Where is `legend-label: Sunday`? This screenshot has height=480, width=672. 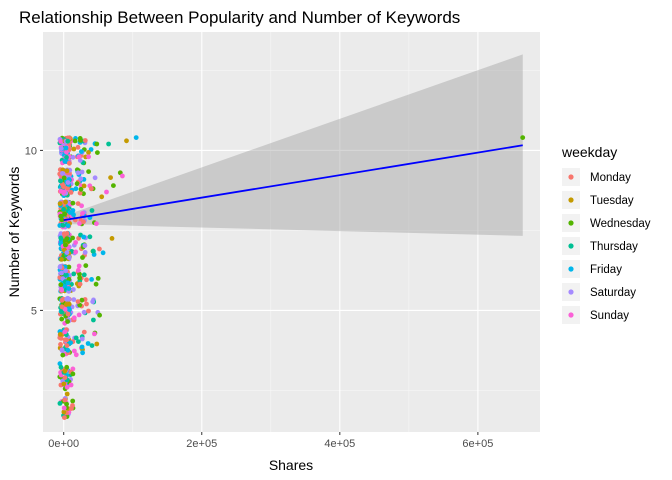 legend-label: Sunday is located at coordinates (609, 316).